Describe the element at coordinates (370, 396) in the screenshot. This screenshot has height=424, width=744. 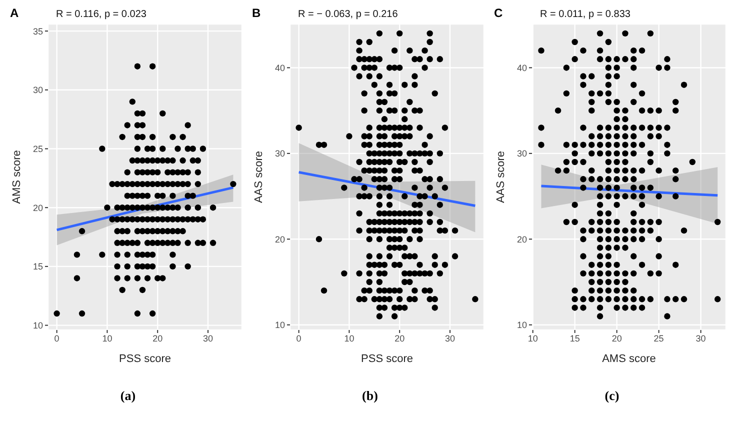
I see `text: (b)` at that location.